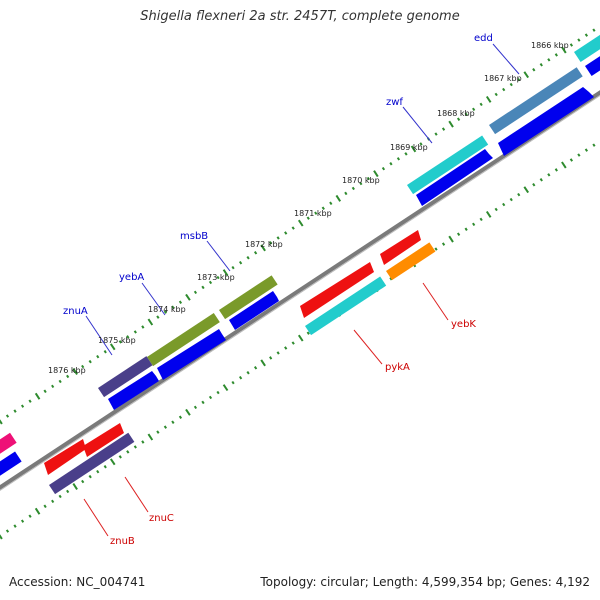 The image size is (600, 600). Describe the element at coordinates (313, 213) in the screenshot. I see `kbp-label: 1871 kbp` at that location.